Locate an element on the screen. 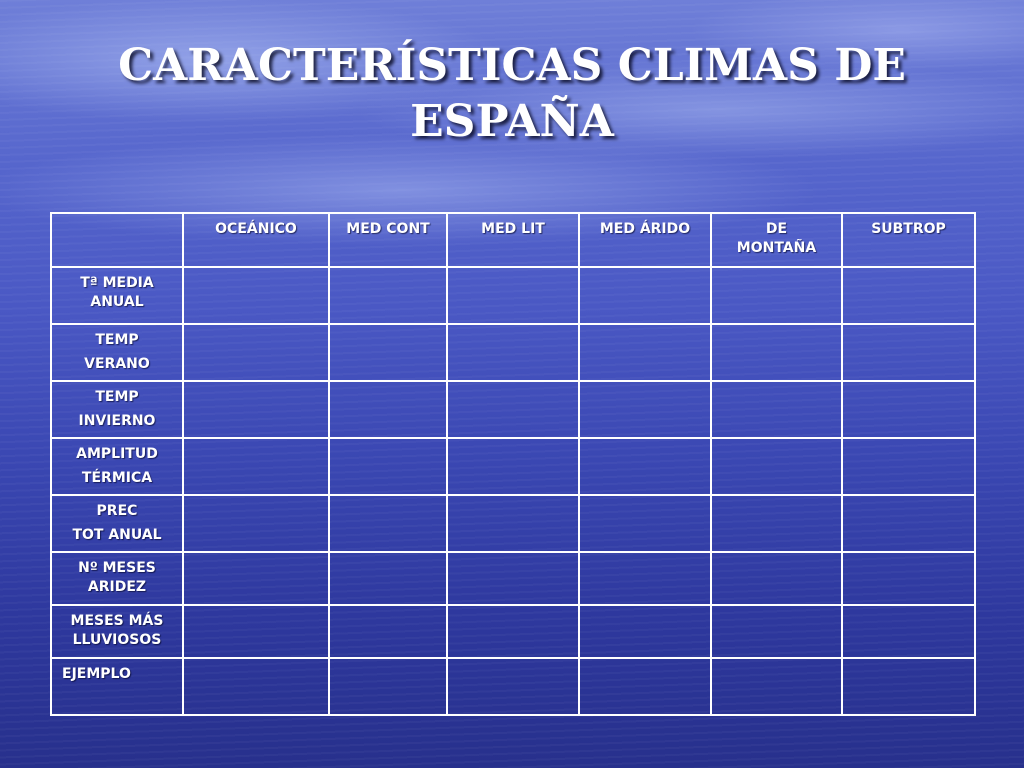 This screenshot has width=1024, height=768. column-header-de-montana: DE MONTAÑA is located at coordinates (776, 240).